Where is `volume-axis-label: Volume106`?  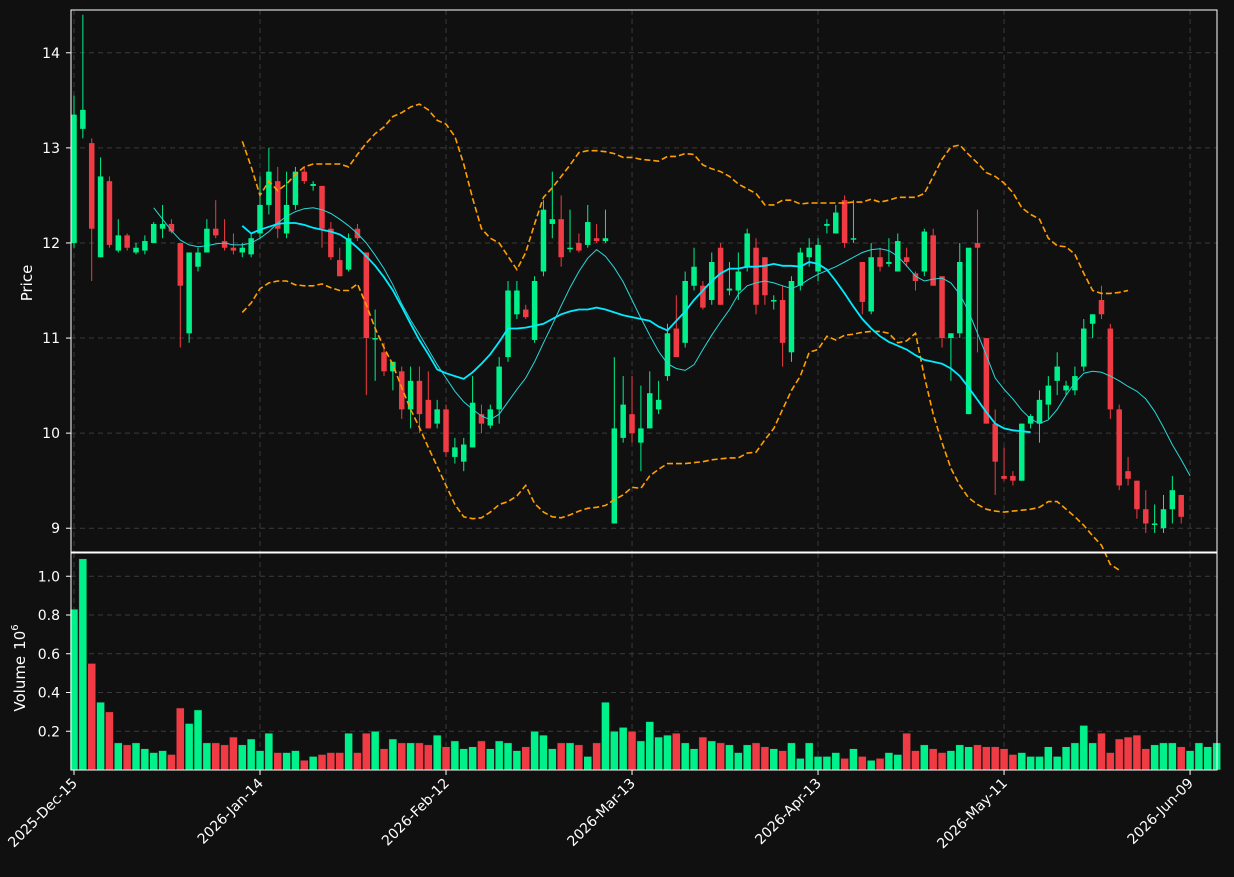
volume-axis-label: Volume106 is located at coordinates (19, 667).